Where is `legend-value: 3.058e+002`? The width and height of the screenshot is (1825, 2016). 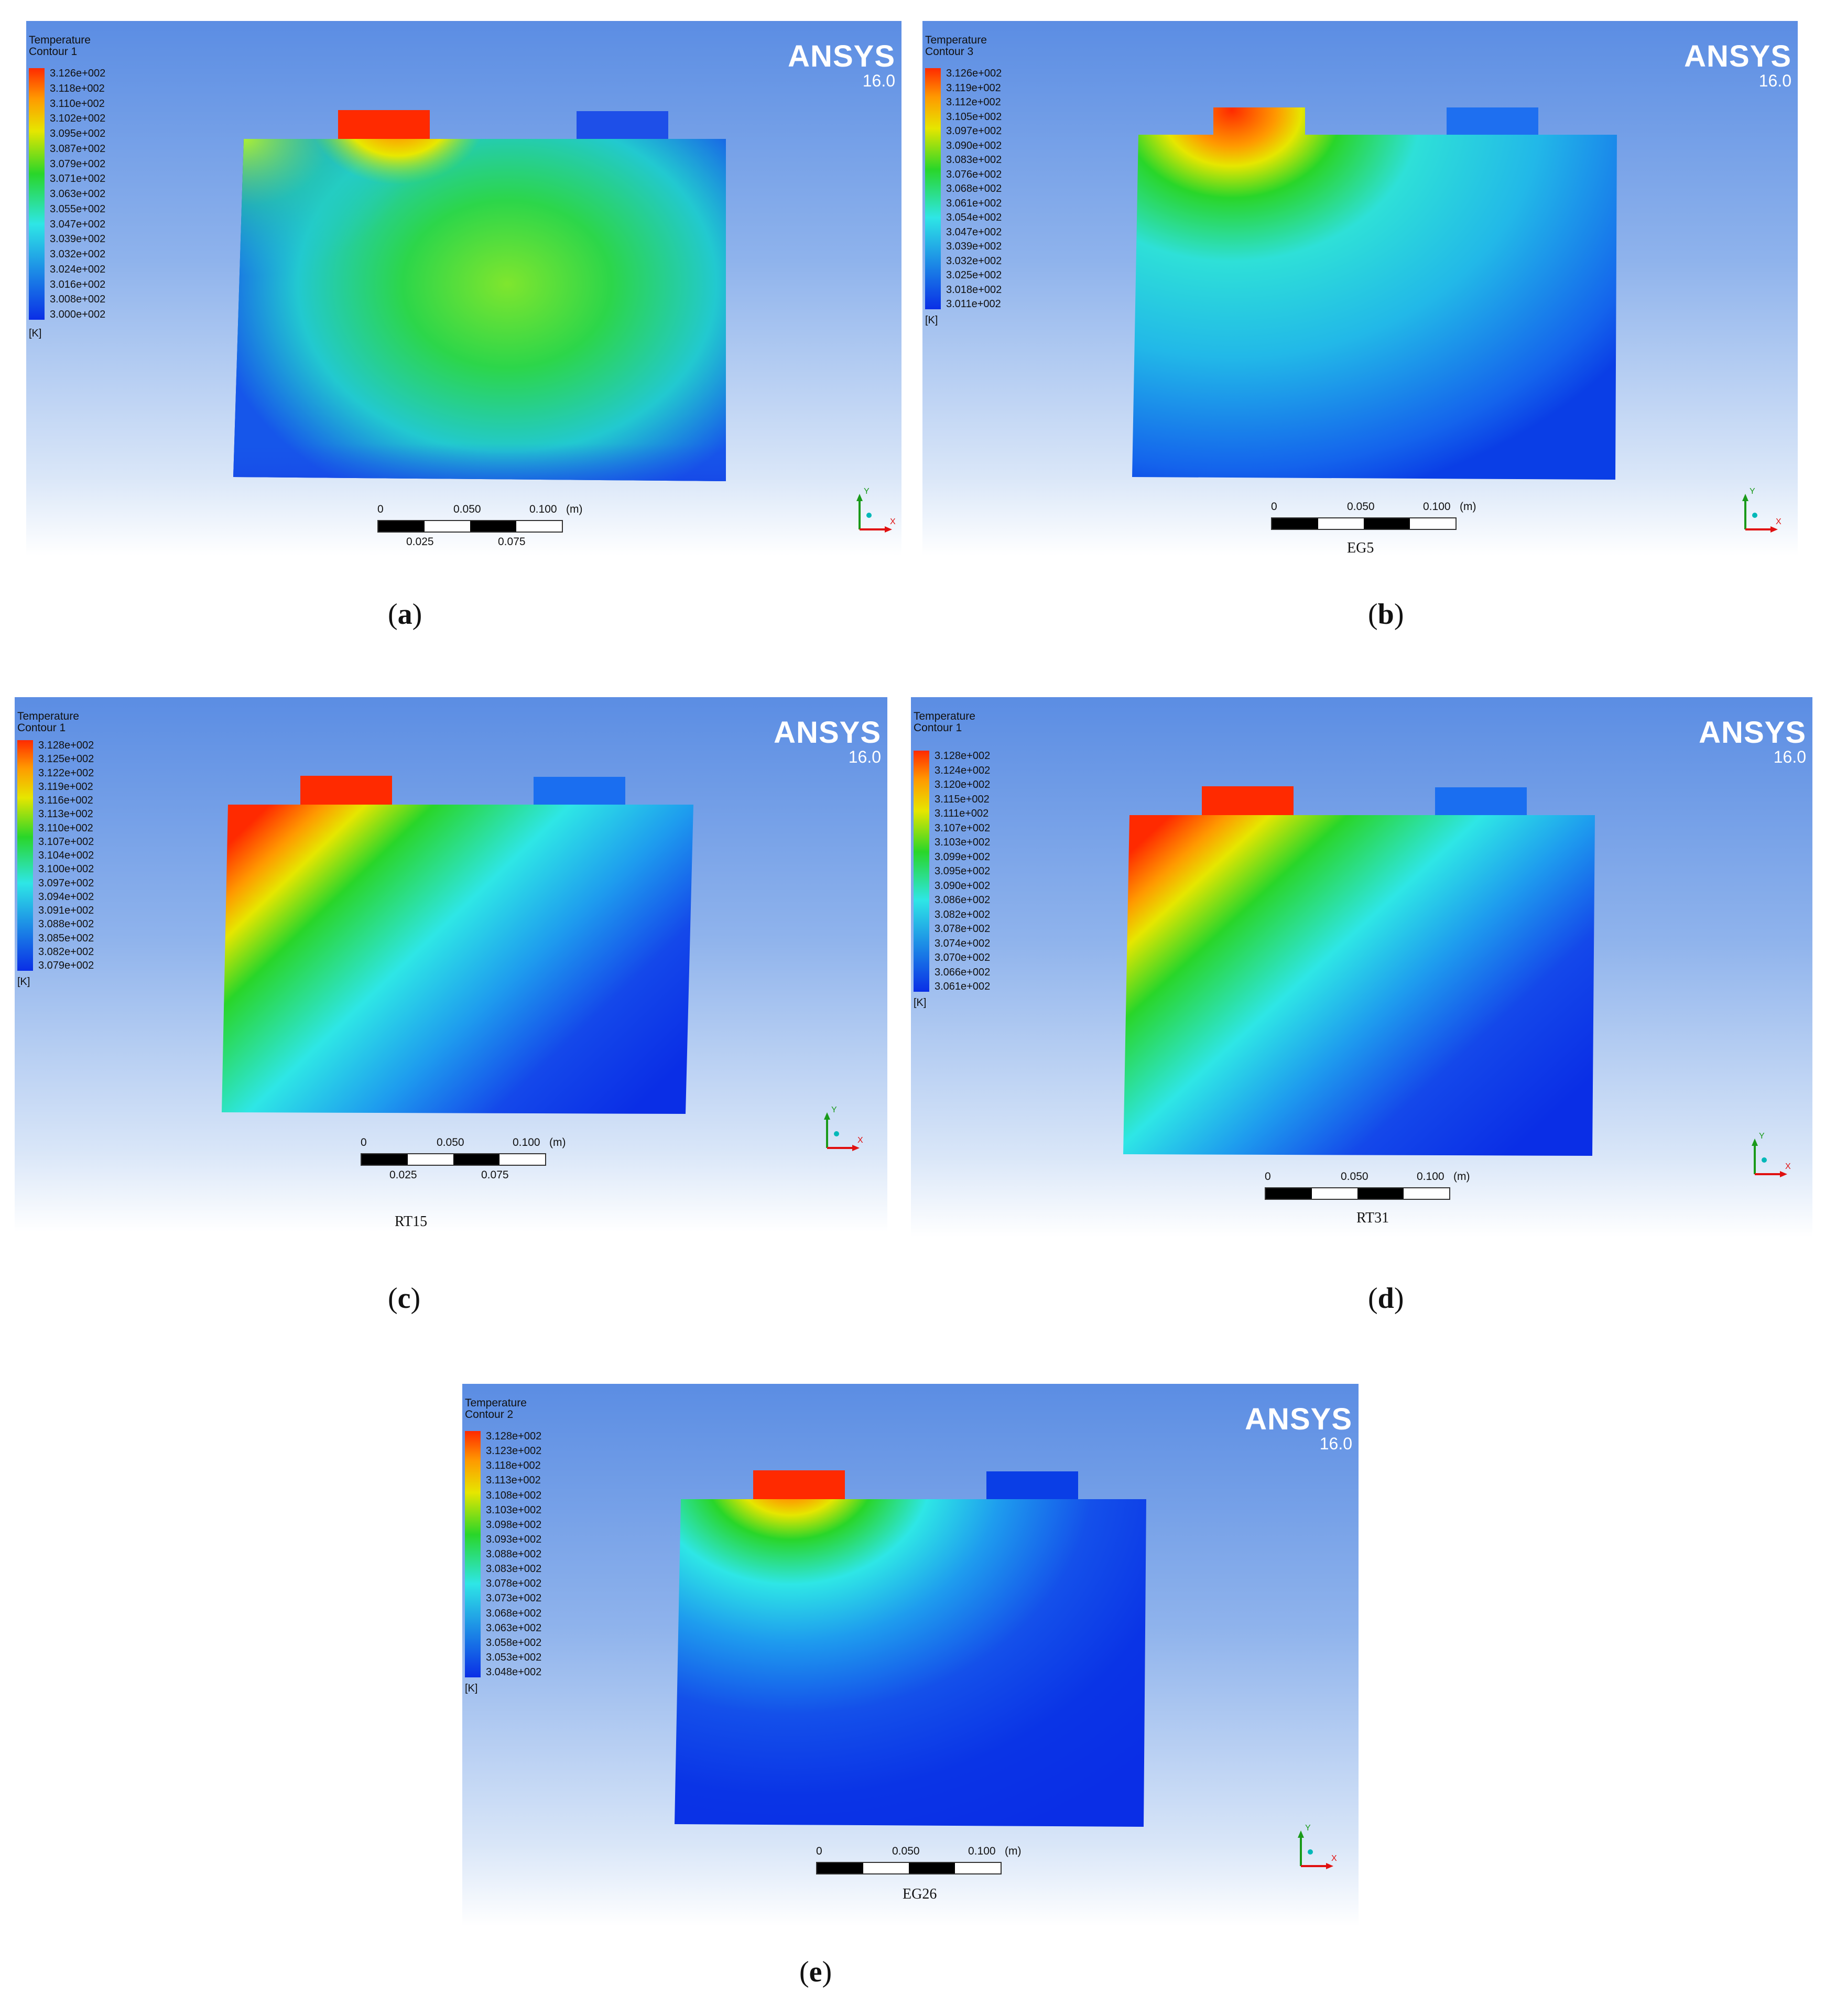 legend-value: 3.058e+002 is located at coordinates (514, 1643).